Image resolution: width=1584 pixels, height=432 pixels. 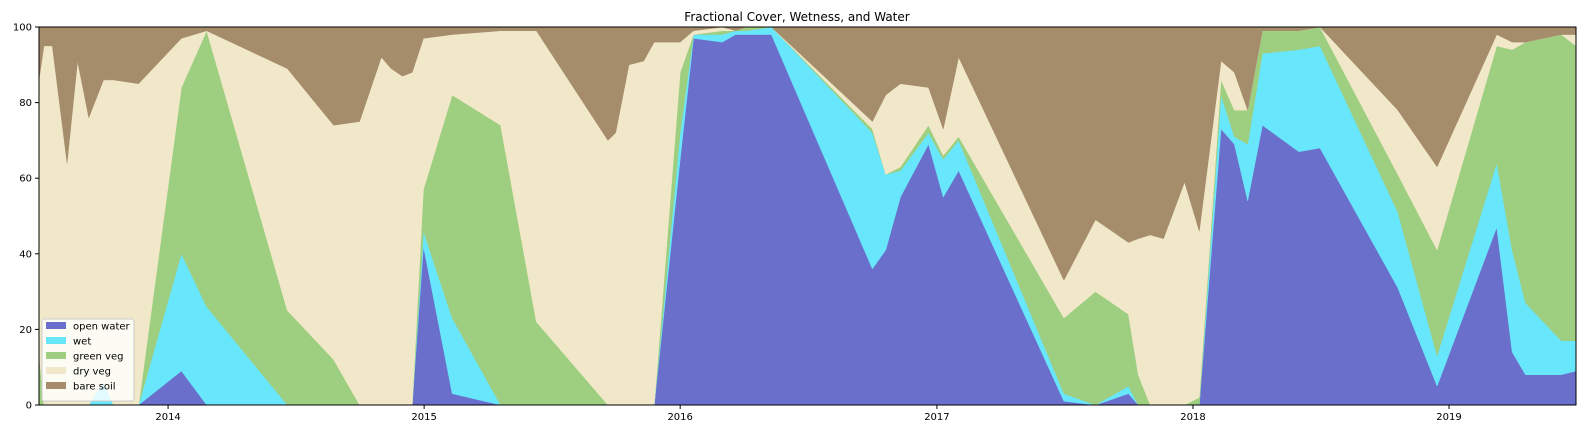 What do you see at coordinates (26, 217) in the screenshot?
I see `y-axis: 0 20 40 60 80 100` at bounding box center [26, 217].